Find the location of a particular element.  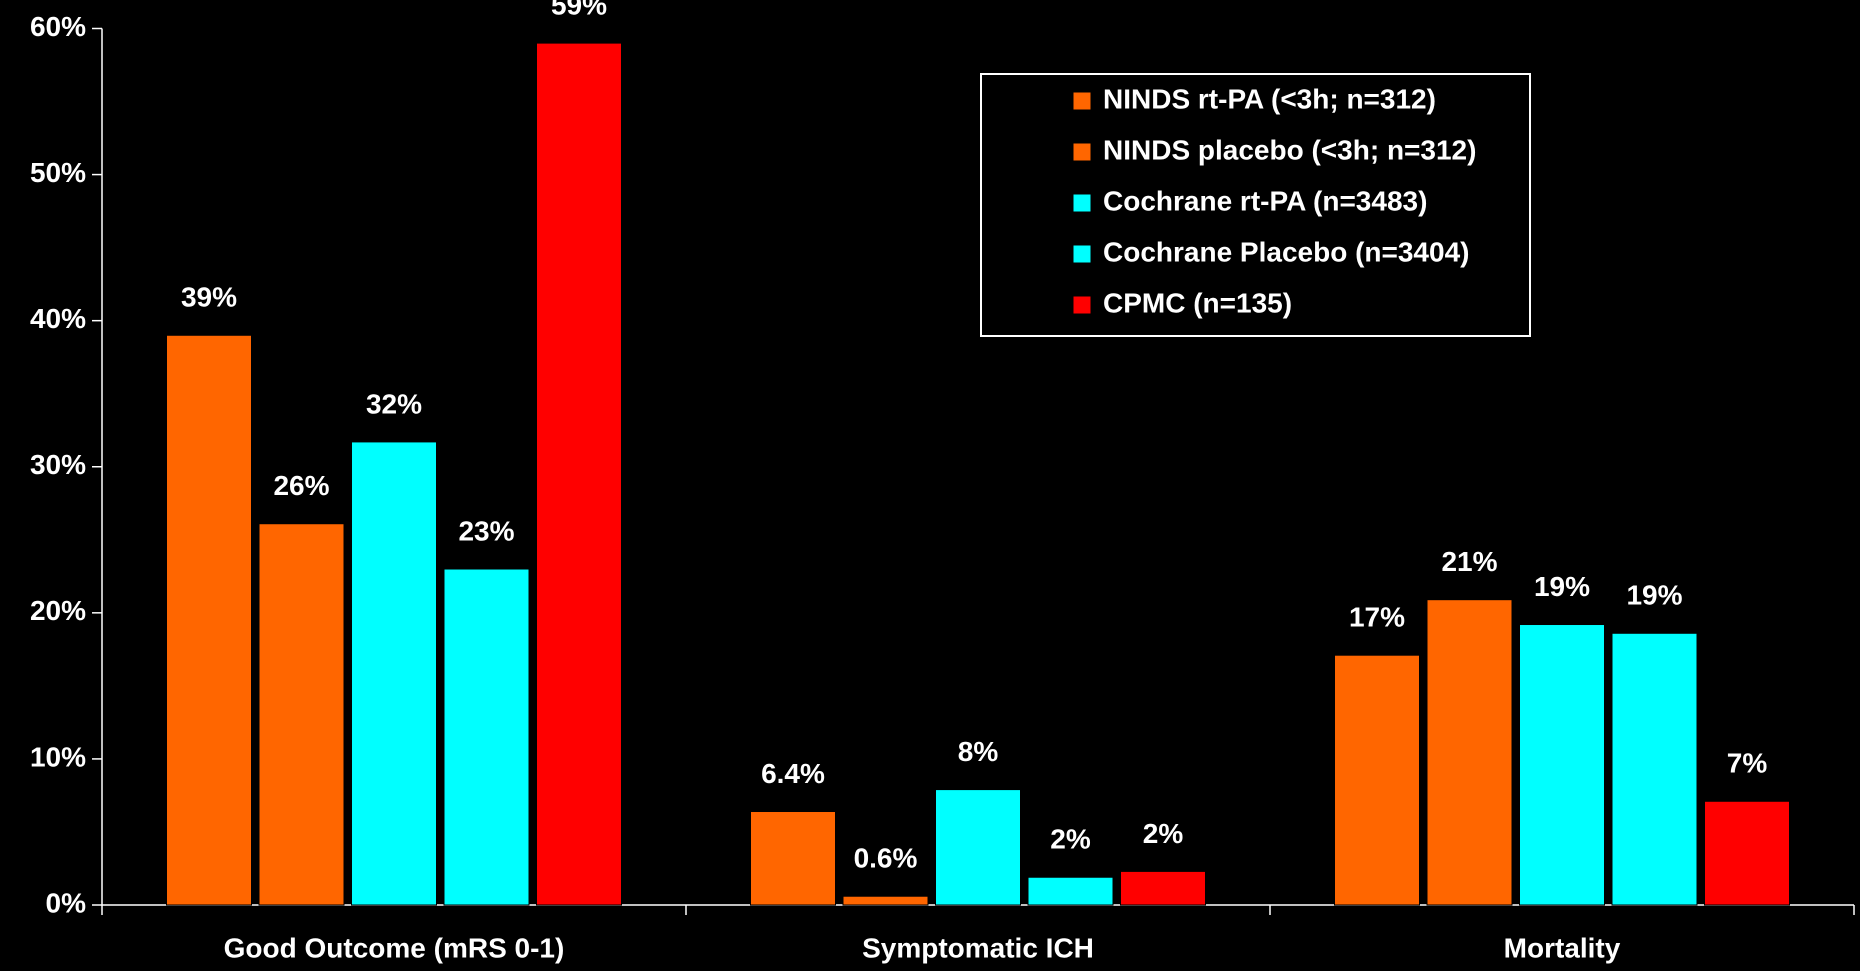

legend-label: NINDS placebo (<3h; n=312) is located at coordinates (1289, 149).